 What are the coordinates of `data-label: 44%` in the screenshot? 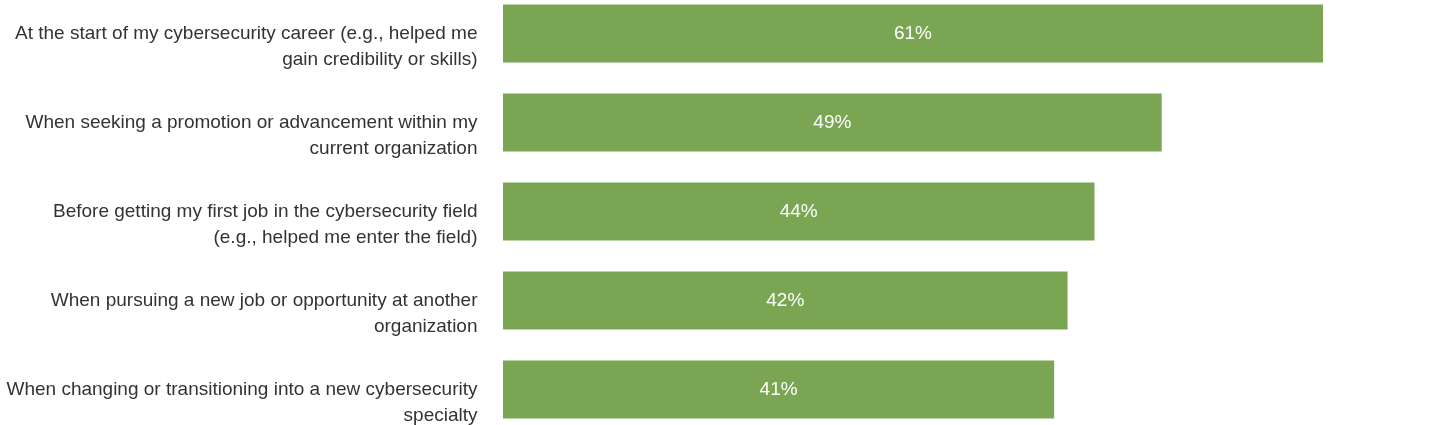 It's located at (798, 211).